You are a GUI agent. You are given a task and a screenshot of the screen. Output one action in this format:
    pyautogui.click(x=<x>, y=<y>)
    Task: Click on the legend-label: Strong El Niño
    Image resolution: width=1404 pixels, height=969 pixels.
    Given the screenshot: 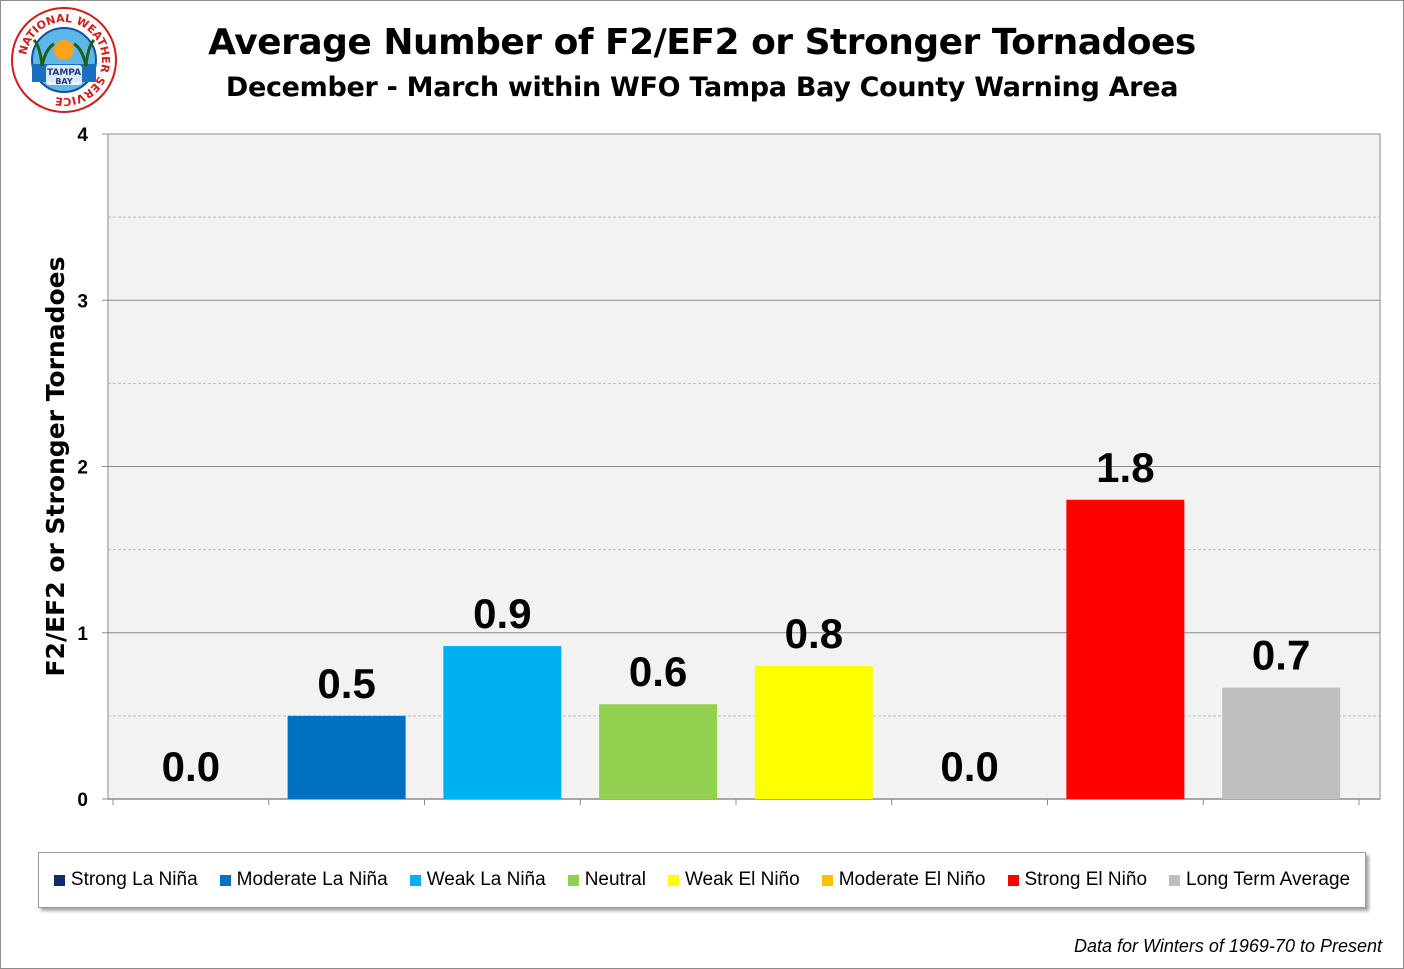 What is the action you would take?
    pyautogui.click(x=1086, y=879)
    